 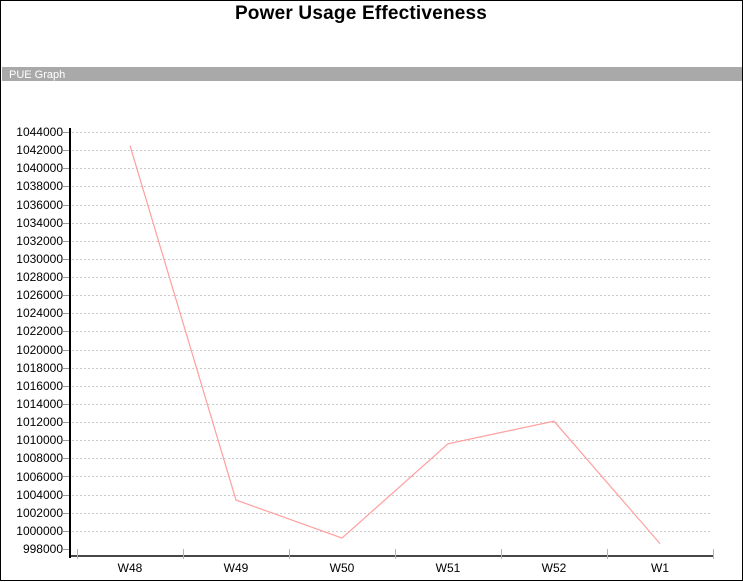 What do you see at coordinates (39, 258) in the screenshot?
I see `y-axis-tick-label: 1030000` at bounding box center [39, 258].